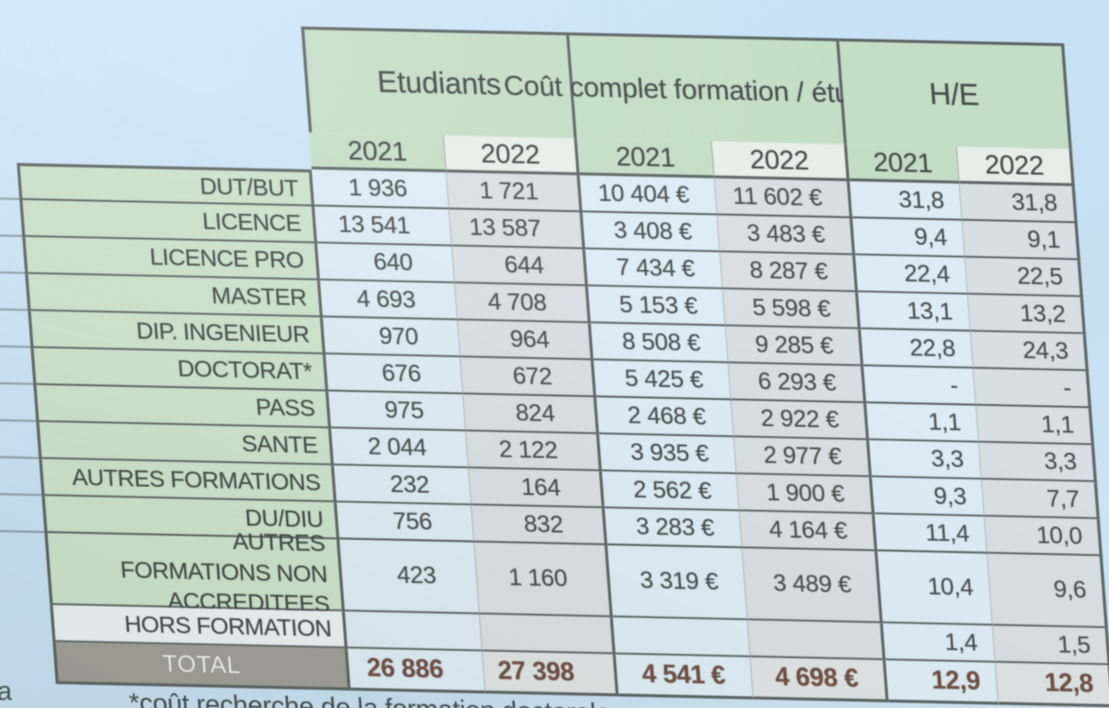  What do you see at coordinates (539, 525) in the screenshot?
I see `table-cell: 832` at bounding box center [539, 525].